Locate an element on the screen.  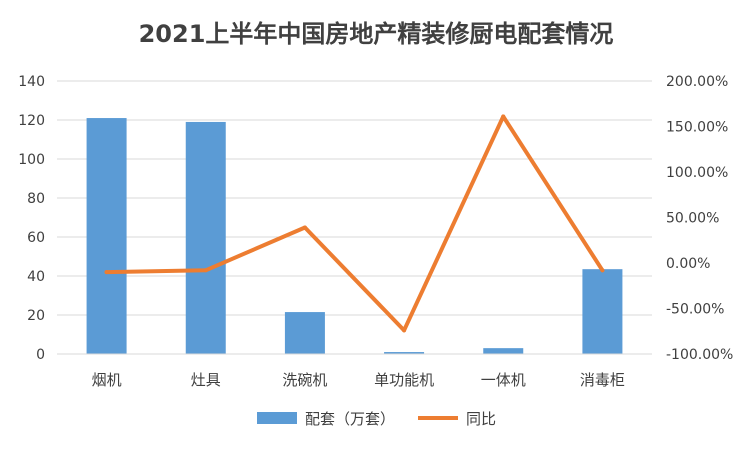
chart-title: 2021上半年中国房地产精装修厨电配套情况 is located at coordinates (376, 34).